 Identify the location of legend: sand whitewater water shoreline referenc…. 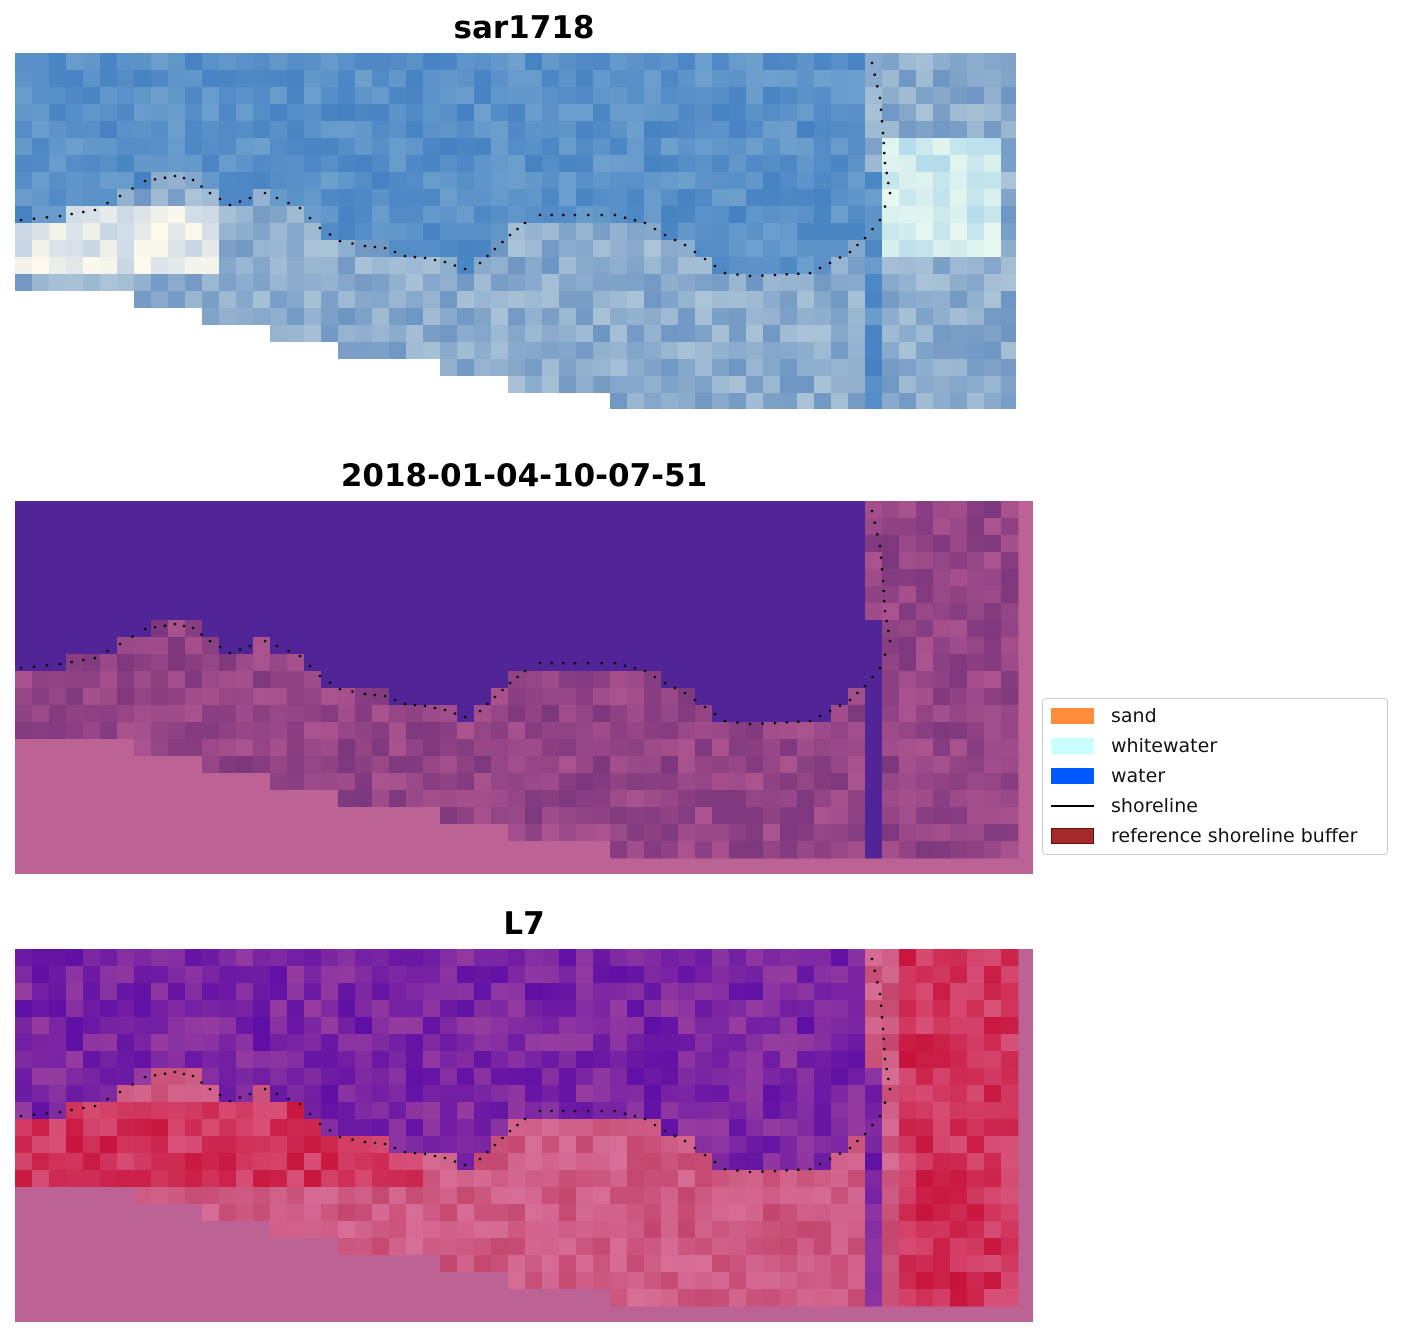
(1215, 776).